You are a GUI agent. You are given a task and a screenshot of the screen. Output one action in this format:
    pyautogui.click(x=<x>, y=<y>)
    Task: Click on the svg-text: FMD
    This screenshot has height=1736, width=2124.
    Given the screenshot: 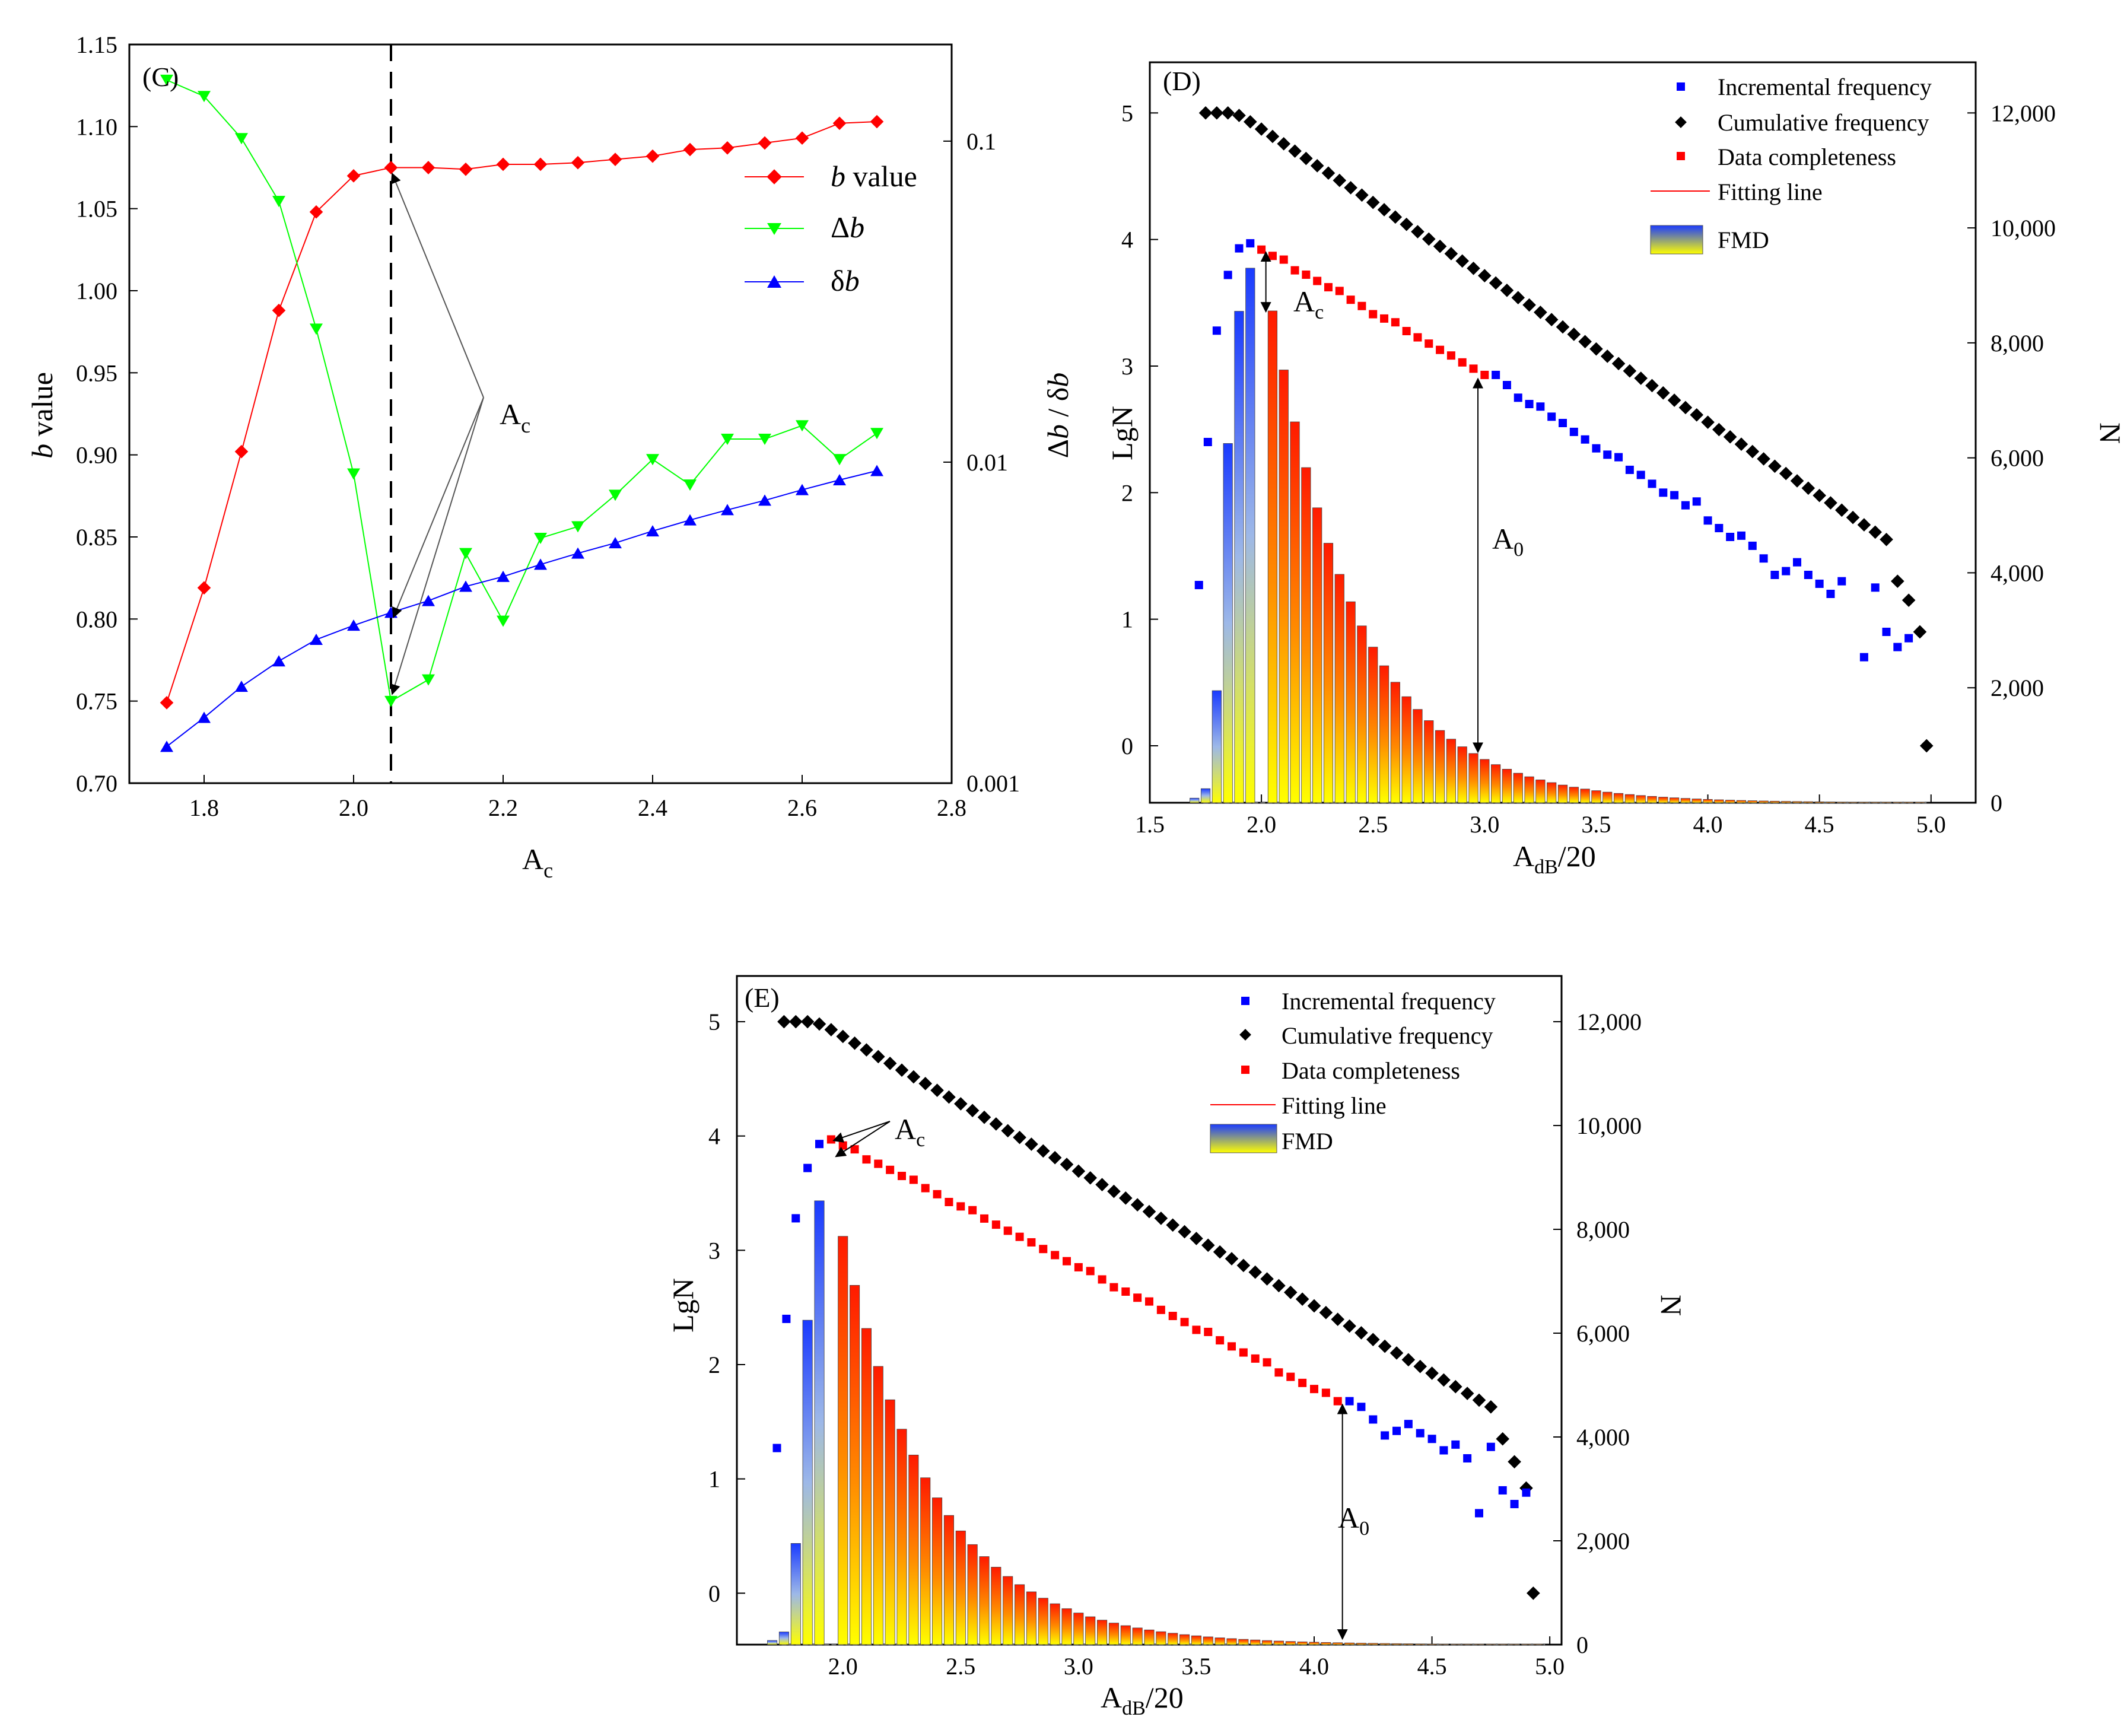 What is the action you would take?
    pyautogui.click(x=1743, y=240)
    